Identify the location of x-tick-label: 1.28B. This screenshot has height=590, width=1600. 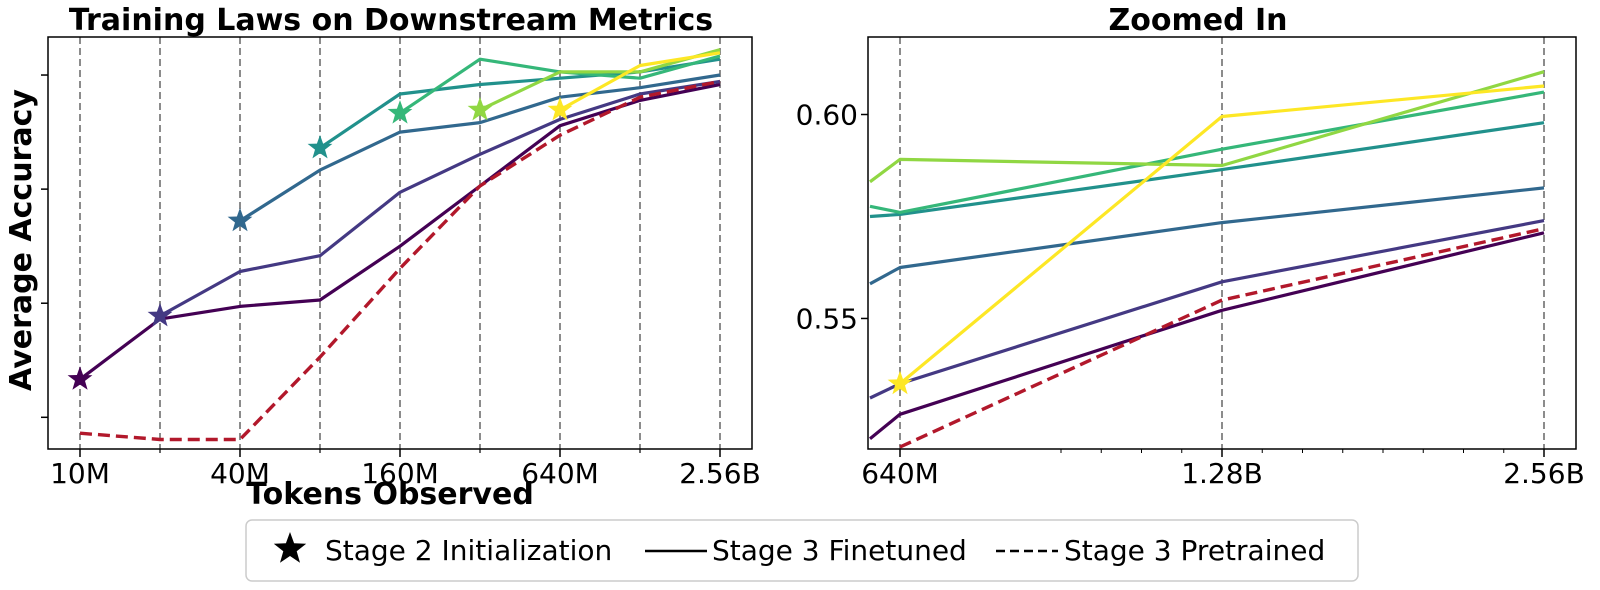
(1222, 473).